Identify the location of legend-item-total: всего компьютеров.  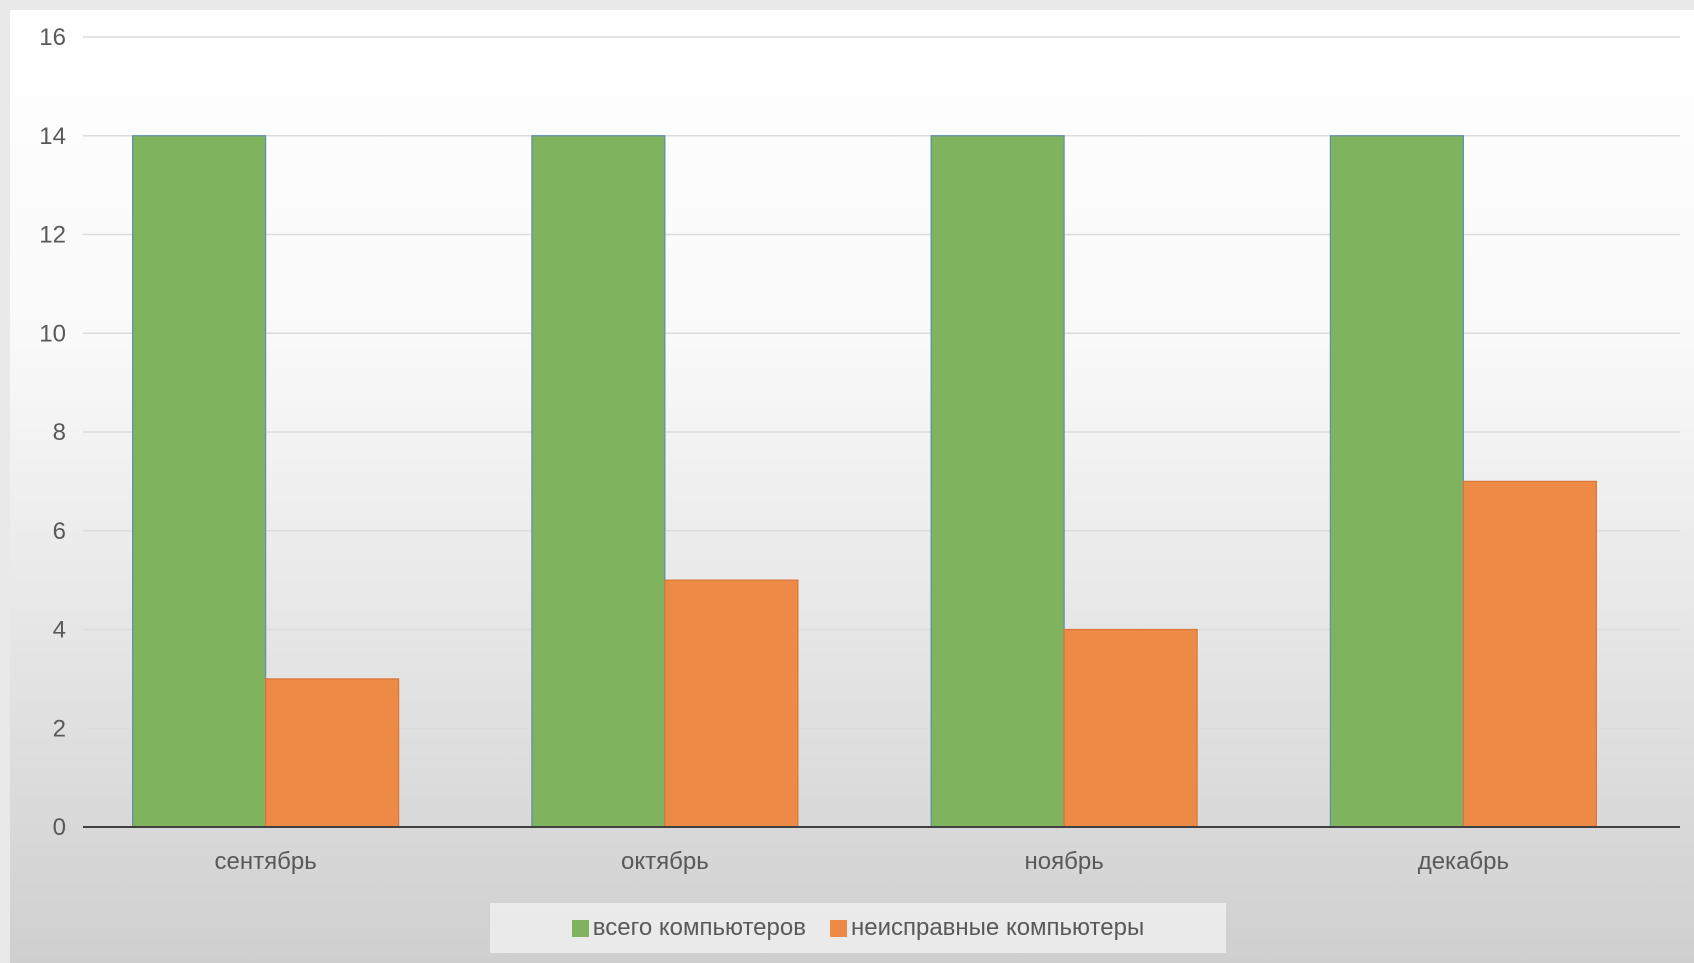
(688, 928).